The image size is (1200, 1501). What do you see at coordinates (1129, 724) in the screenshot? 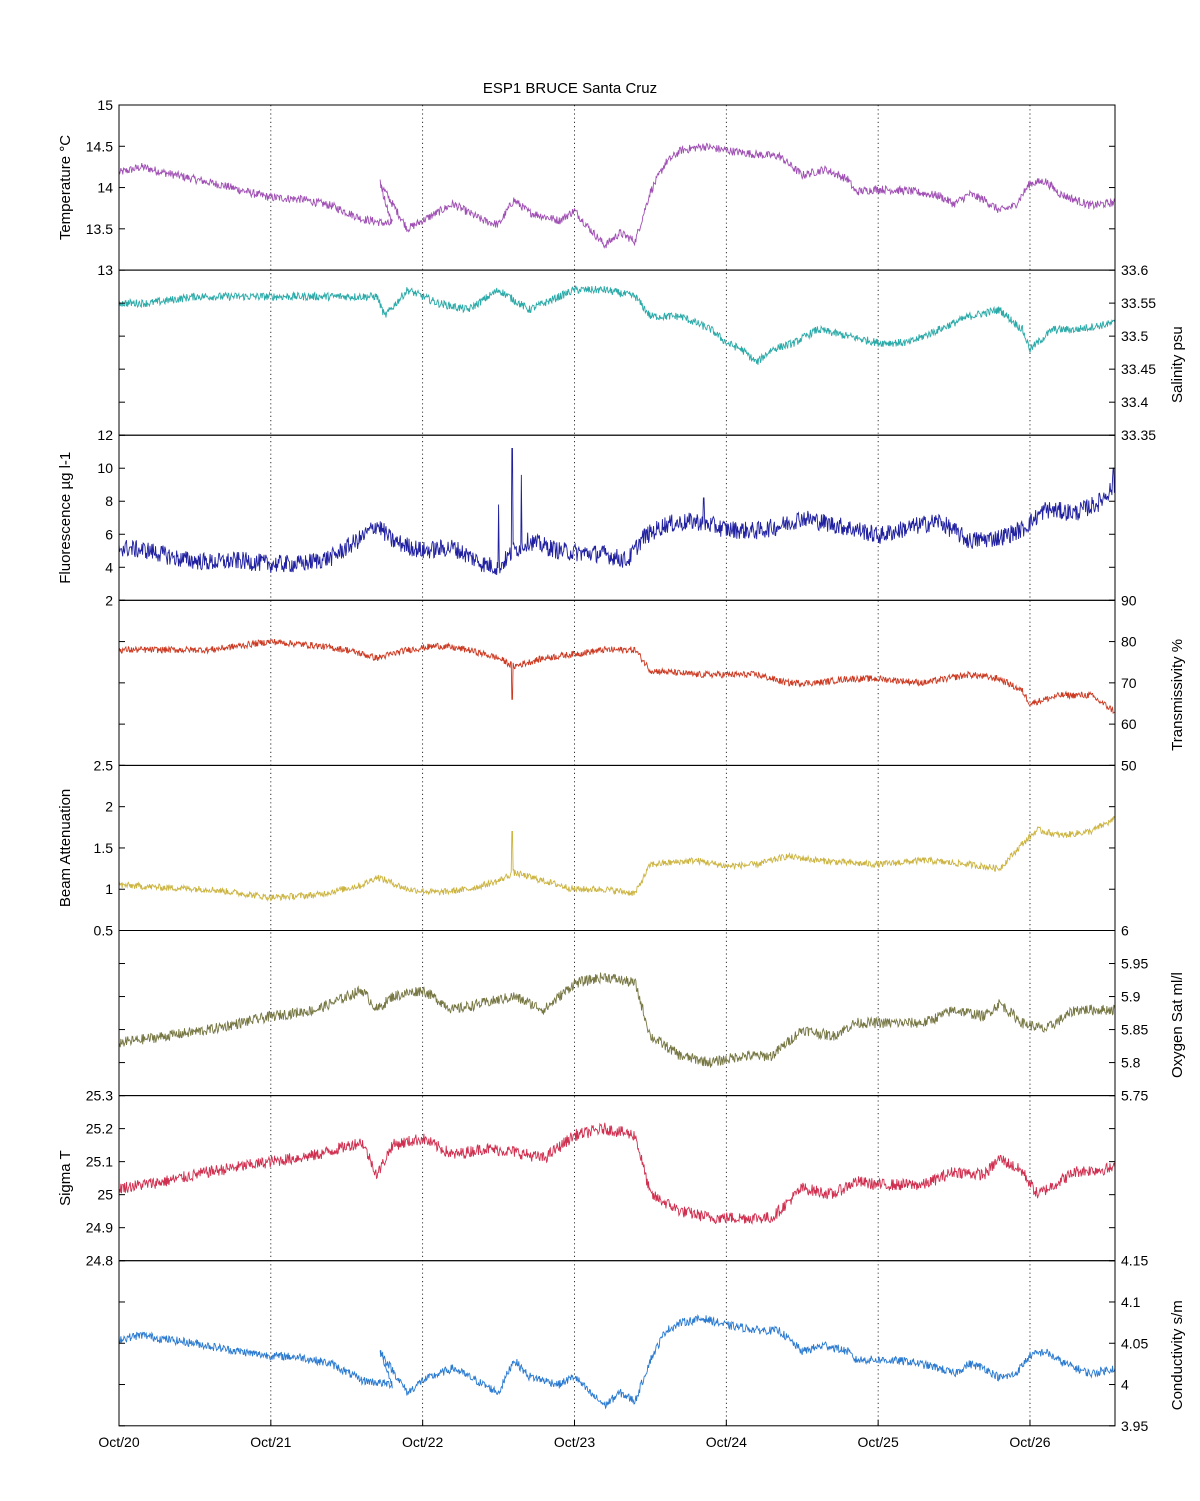
I see `y-tick-label-transmissivity: 60` at bounding box center [1129, 724].